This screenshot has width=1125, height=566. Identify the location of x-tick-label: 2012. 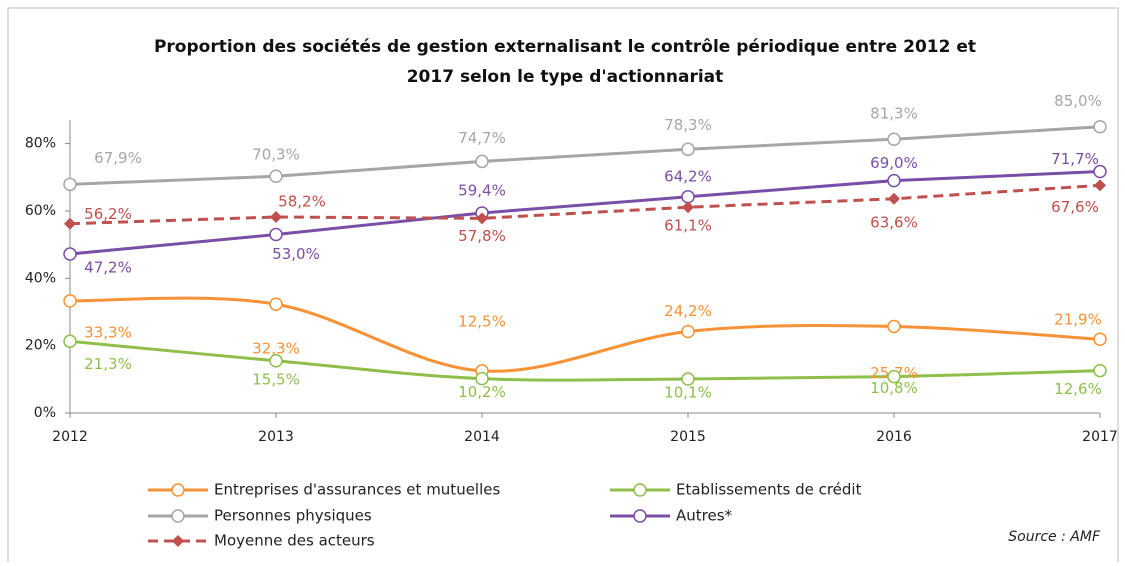
(70, 437).